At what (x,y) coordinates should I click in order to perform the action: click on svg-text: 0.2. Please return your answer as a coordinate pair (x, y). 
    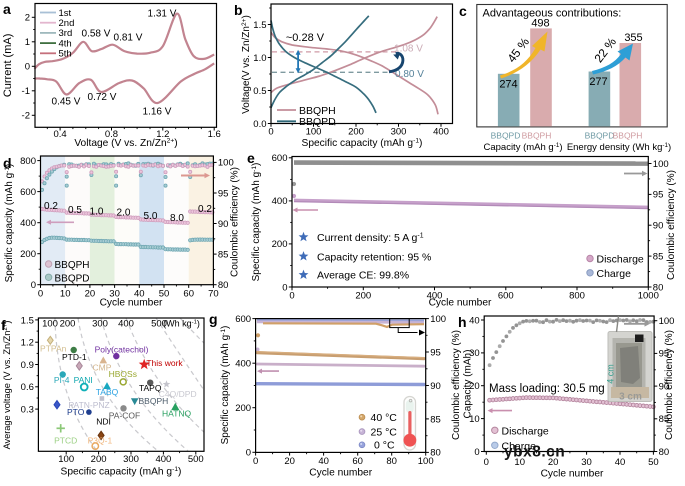
    Looking at the image, I should click on (205, 209).